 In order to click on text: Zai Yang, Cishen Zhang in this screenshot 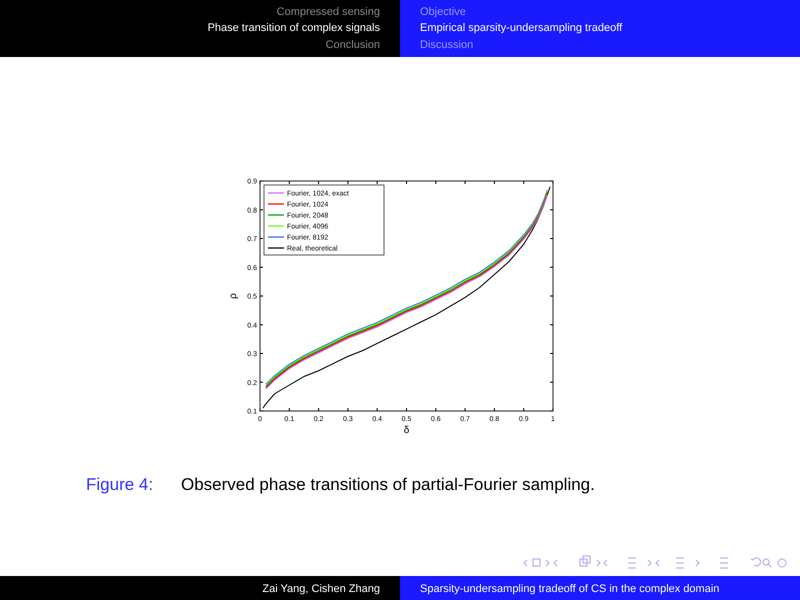, I will do `click(321, 589)`.